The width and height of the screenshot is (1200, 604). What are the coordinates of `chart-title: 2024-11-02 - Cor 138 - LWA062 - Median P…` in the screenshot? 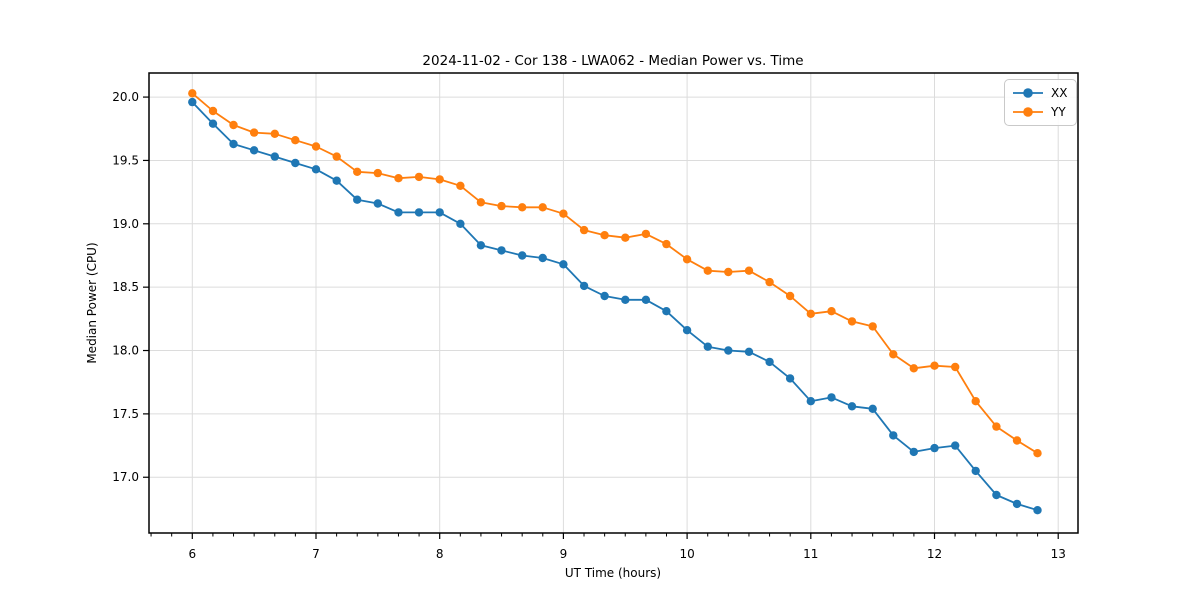 It's located at (612, 61).